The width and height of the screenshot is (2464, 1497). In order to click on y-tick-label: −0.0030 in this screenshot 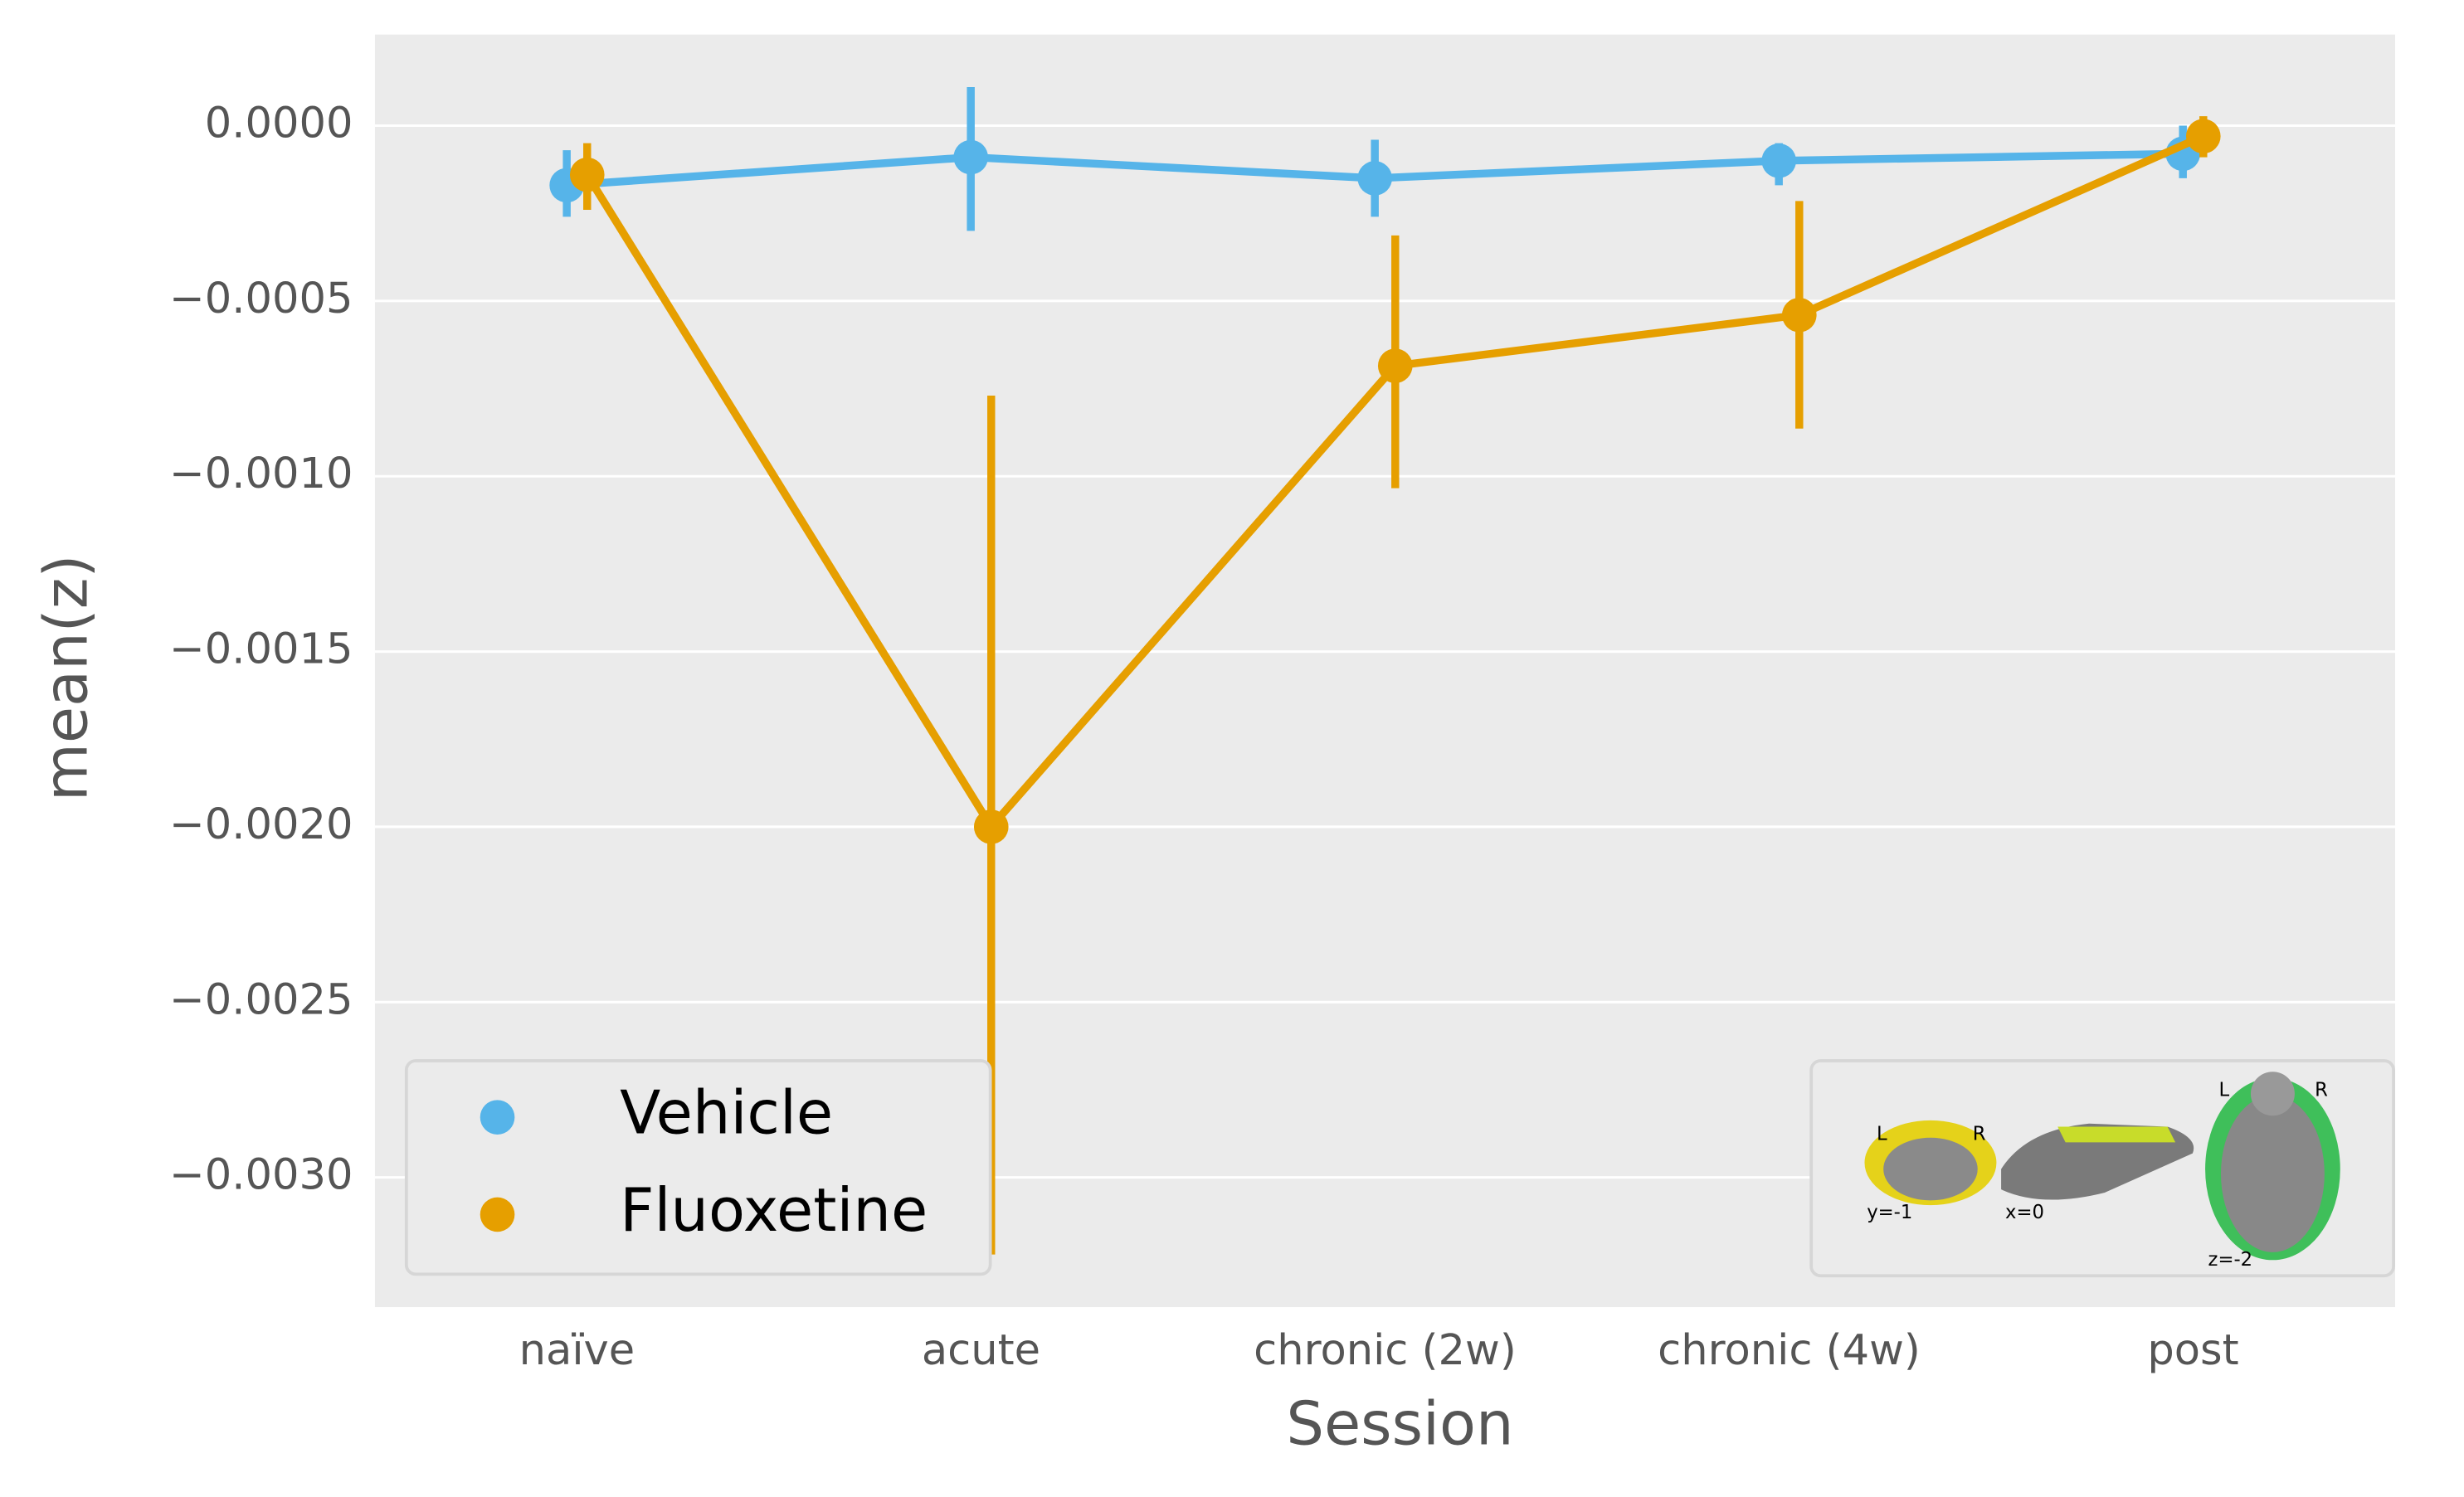, I will do `click(261, 1175)`.